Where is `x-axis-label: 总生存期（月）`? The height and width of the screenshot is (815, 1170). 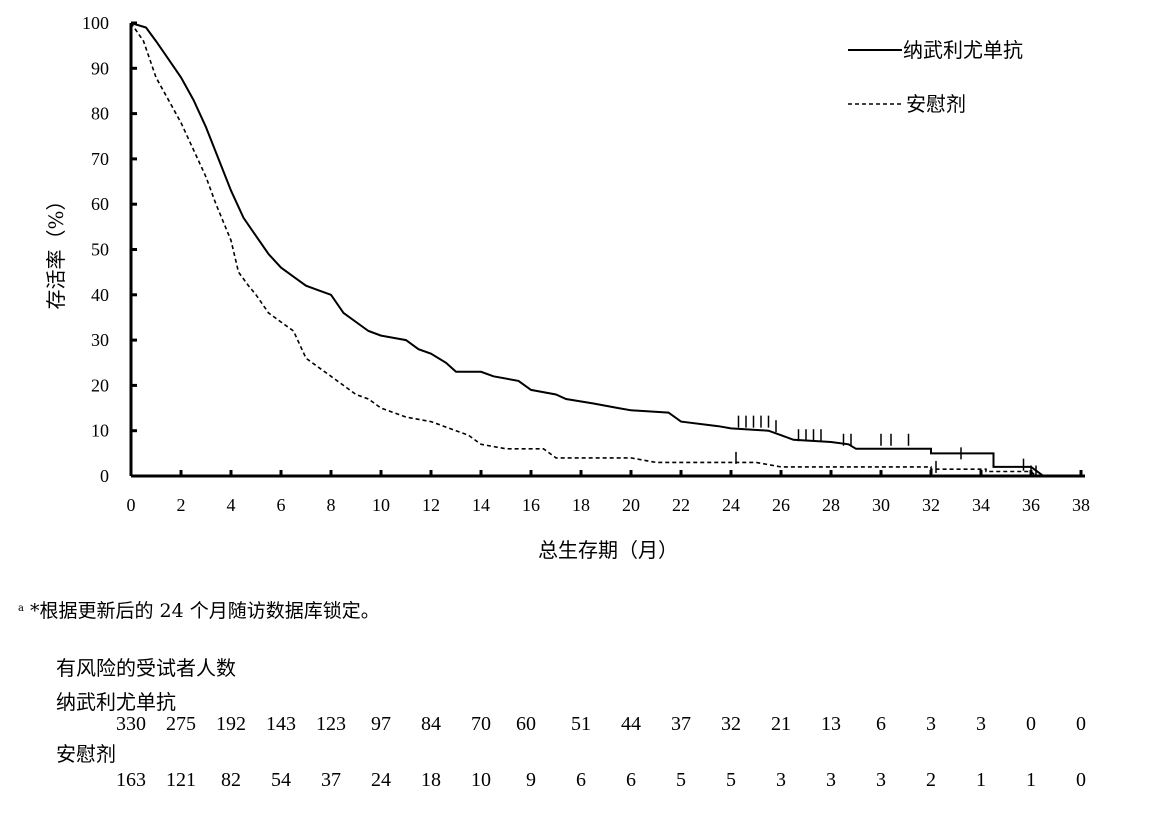
x-axis-label: 总生存期（月） is located at coordinates (608, 550).